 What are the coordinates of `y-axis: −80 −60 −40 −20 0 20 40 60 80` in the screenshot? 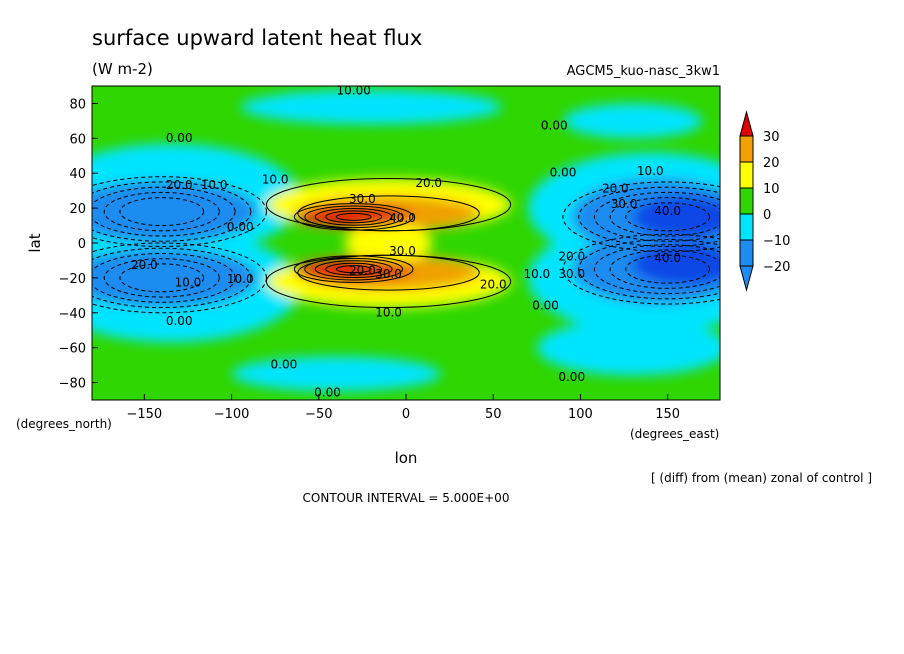 It's located at (78, 244).